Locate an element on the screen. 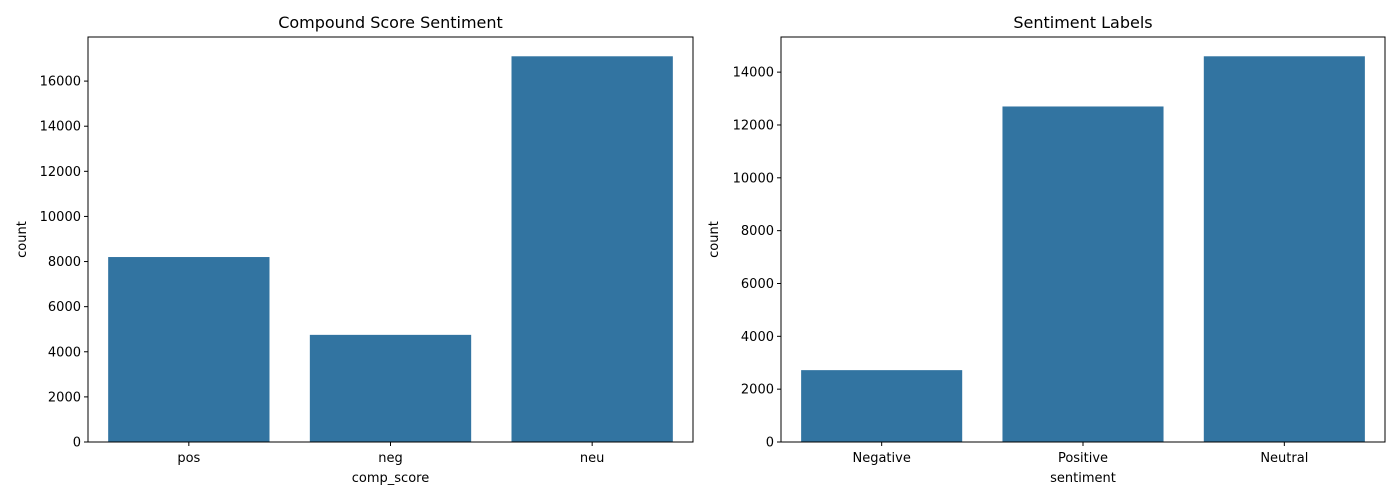 Image resolution: width=1400 pixels, height=500 pixels. bar-neg is located at coordinates (390, 388).